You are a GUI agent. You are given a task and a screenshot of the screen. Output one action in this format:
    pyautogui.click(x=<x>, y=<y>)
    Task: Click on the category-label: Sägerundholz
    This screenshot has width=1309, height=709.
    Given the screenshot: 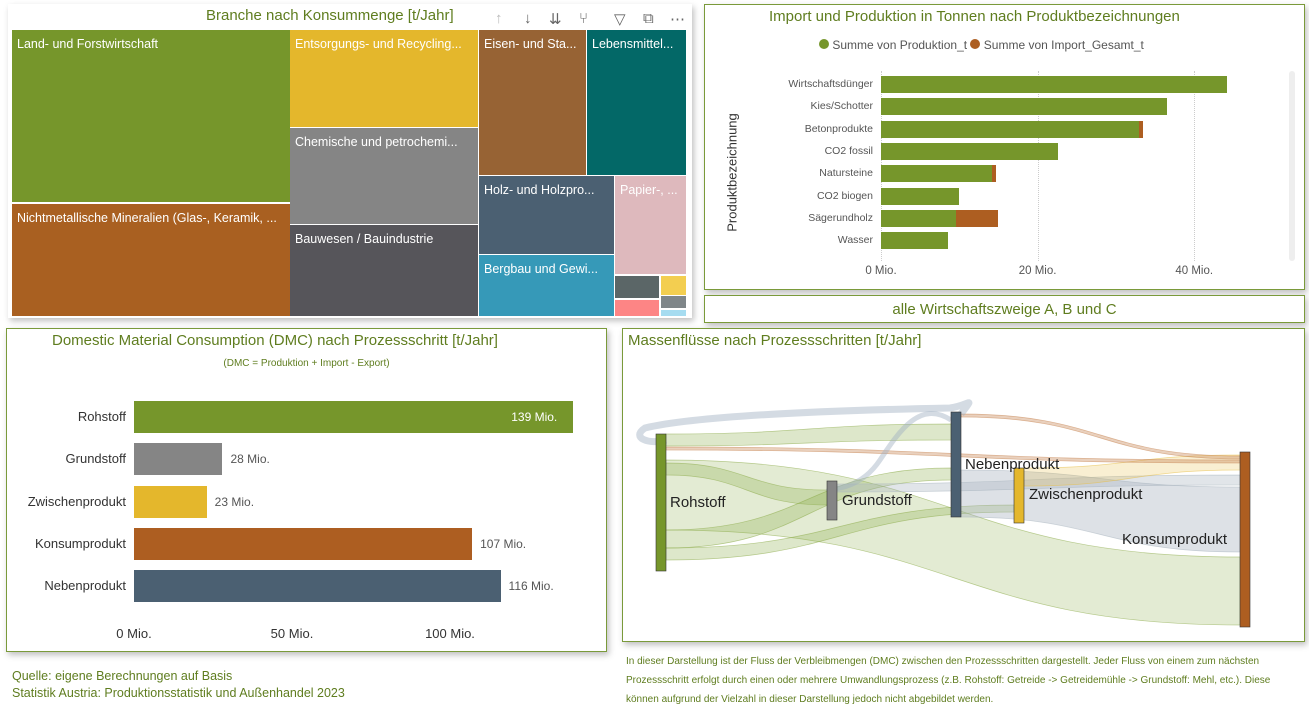 What is the action you would take?
    pyautogui.click(x=840, y=217)
    